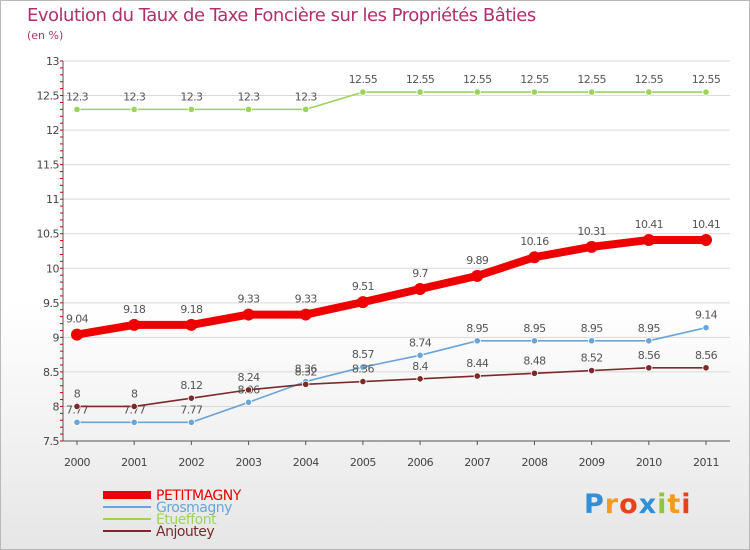  I want to click on proxiti-logo: Proxiti, so click(638, 504).